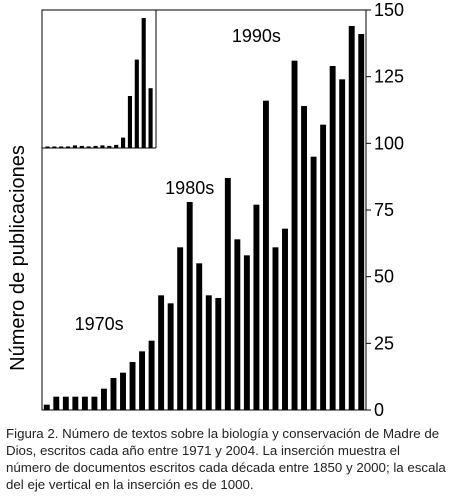 The width and height of the screenshot is (450, 502). Describe the element at coordinates (294, 235) in the screenshot. I see `bar-1997` at that location.